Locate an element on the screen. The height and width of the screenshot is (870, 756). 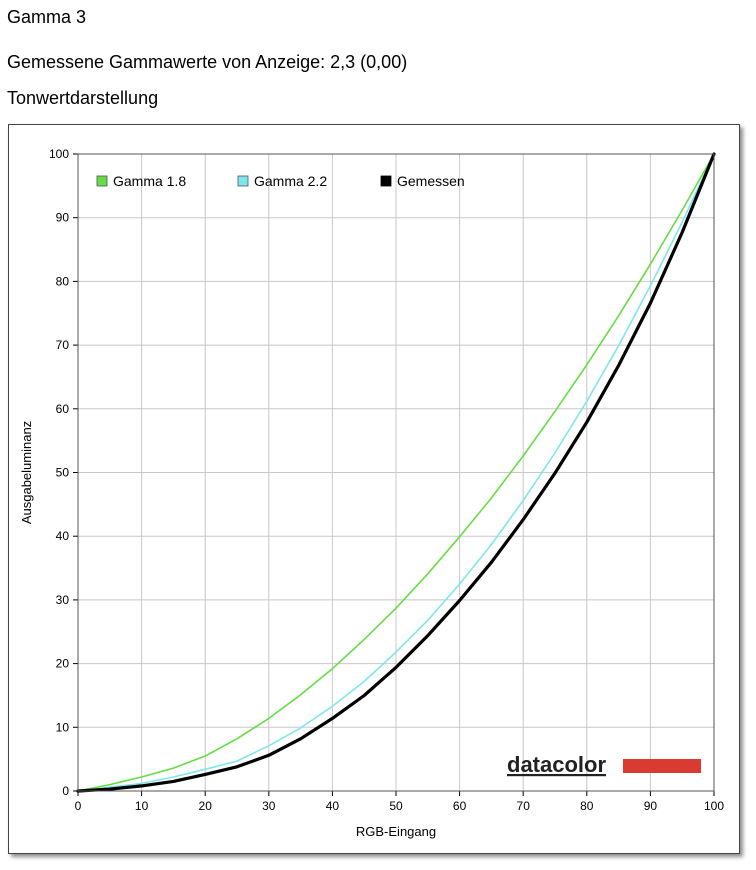
x-tick-label: 10 is located at coordinates (142, 806).